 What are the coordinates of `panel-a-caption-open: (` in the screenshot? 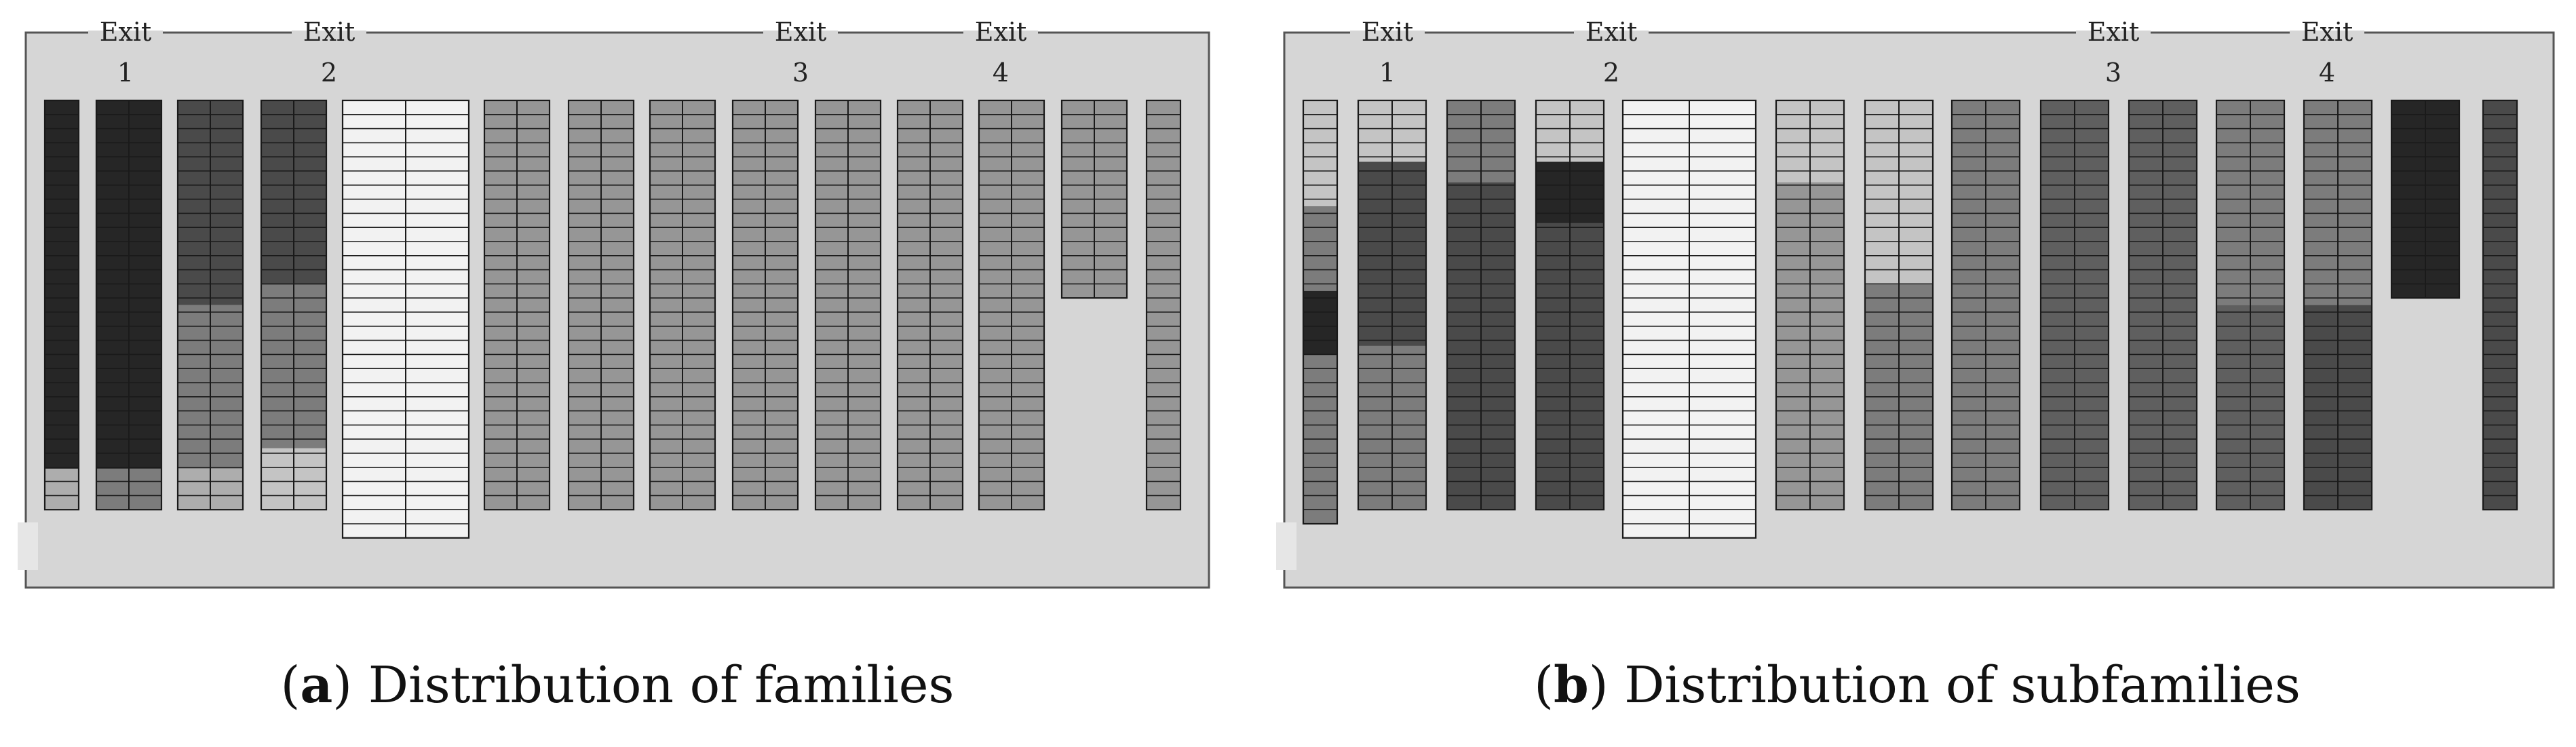 It's located at (290, 685).